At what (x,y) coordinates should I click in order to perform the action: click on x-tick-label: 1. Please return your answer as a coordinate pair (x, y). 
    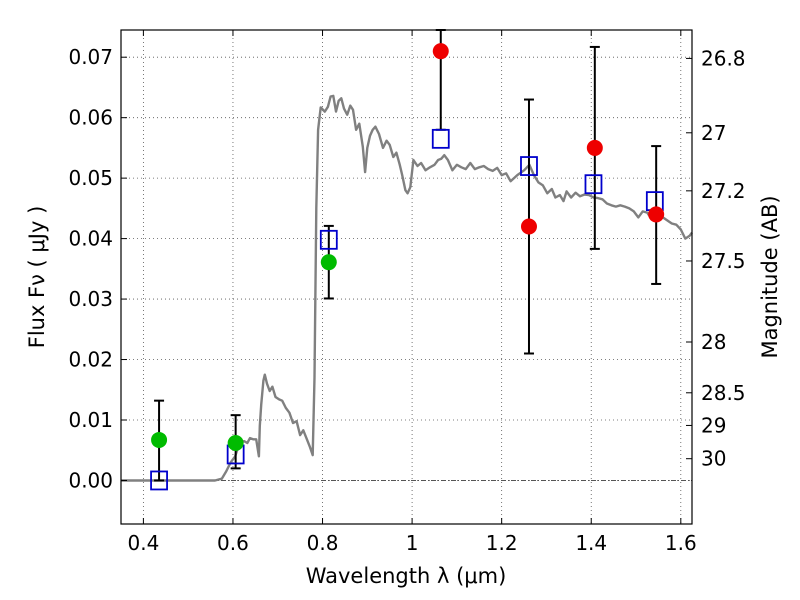
    Looking at the image, I should click on (412, 543).